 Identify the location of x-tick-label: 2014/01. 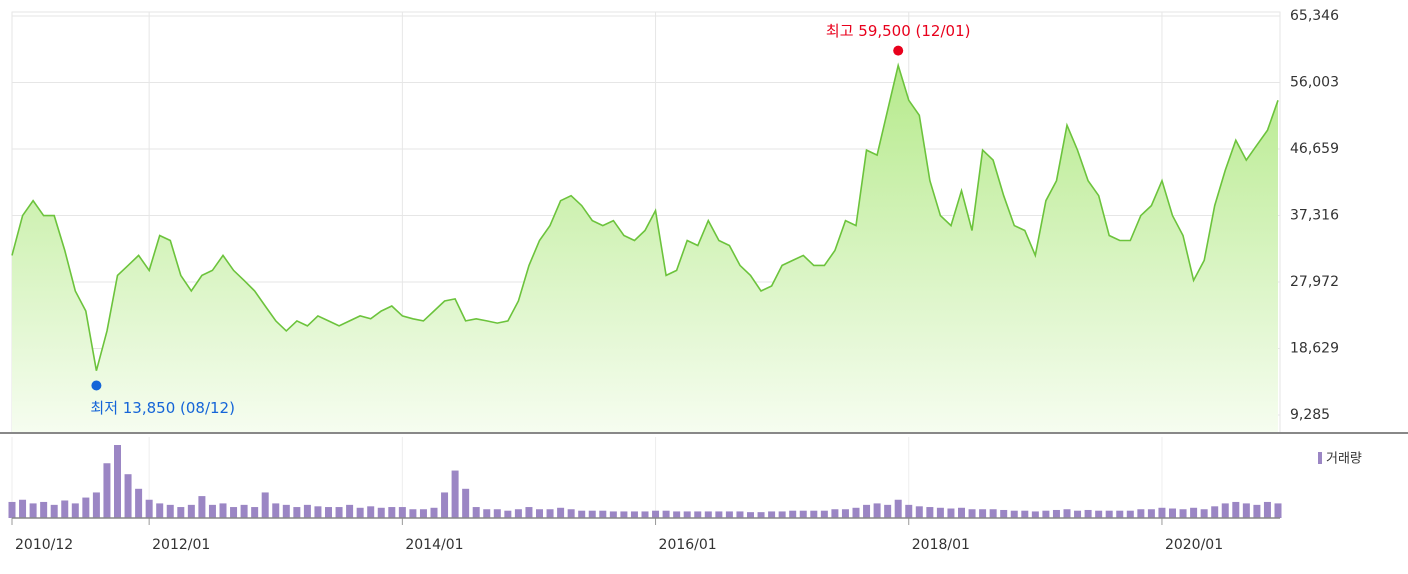
(434, 545).